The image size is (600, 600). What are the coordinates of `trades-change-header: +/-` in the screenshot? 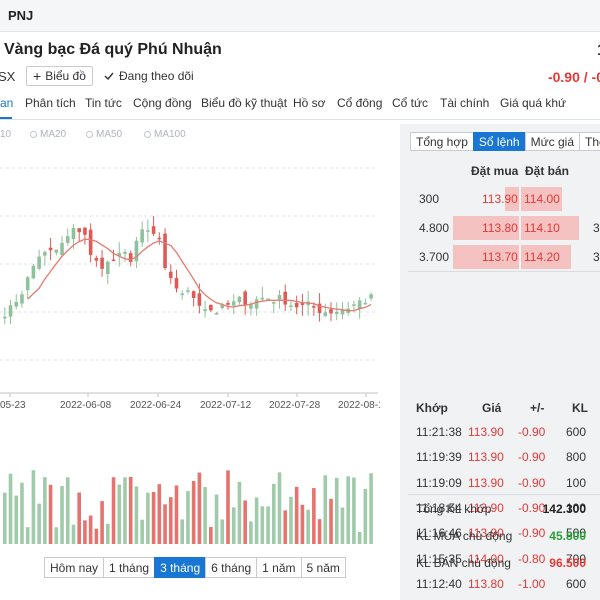 It's located at (537, 408).